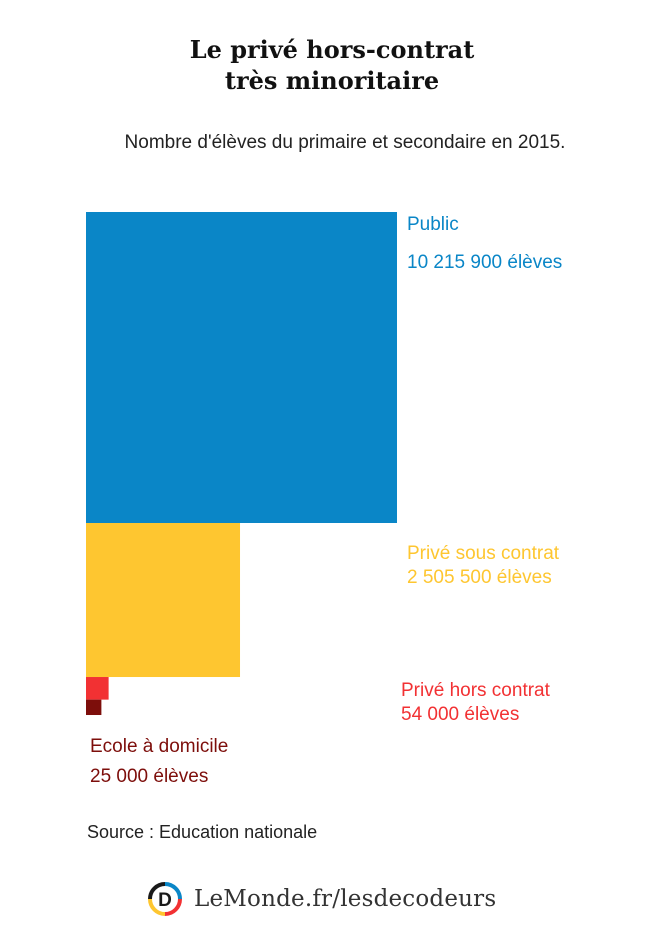  Describe the element at coordinates (479, 577) in the screenshot. I see `label-prive-sous-contrat-value: 2 505 500 élèves` at that location.